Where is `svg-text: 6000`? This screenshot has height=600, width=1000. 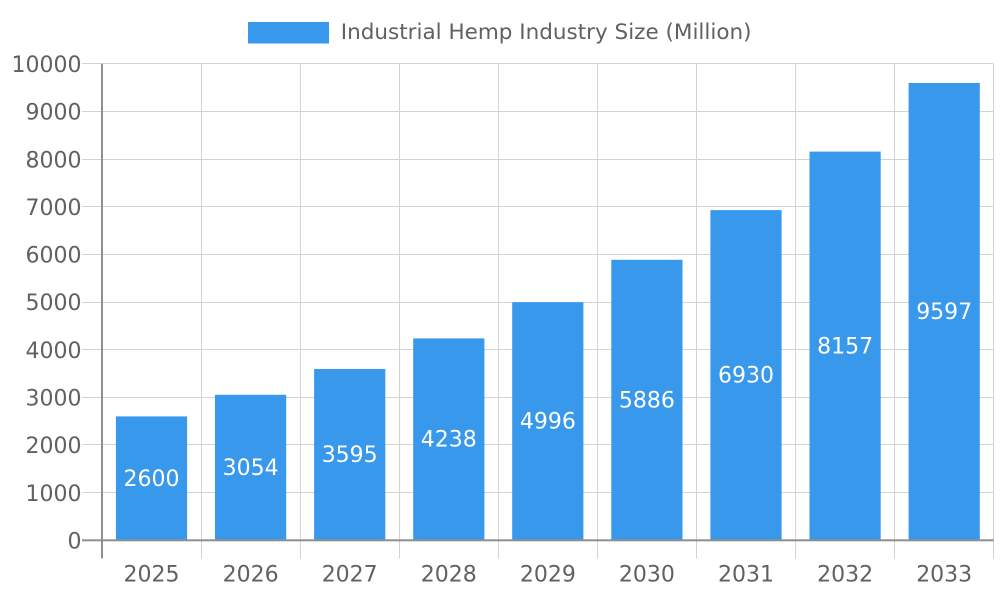 svg-text: 6000 is located at coordinates (54, 256).